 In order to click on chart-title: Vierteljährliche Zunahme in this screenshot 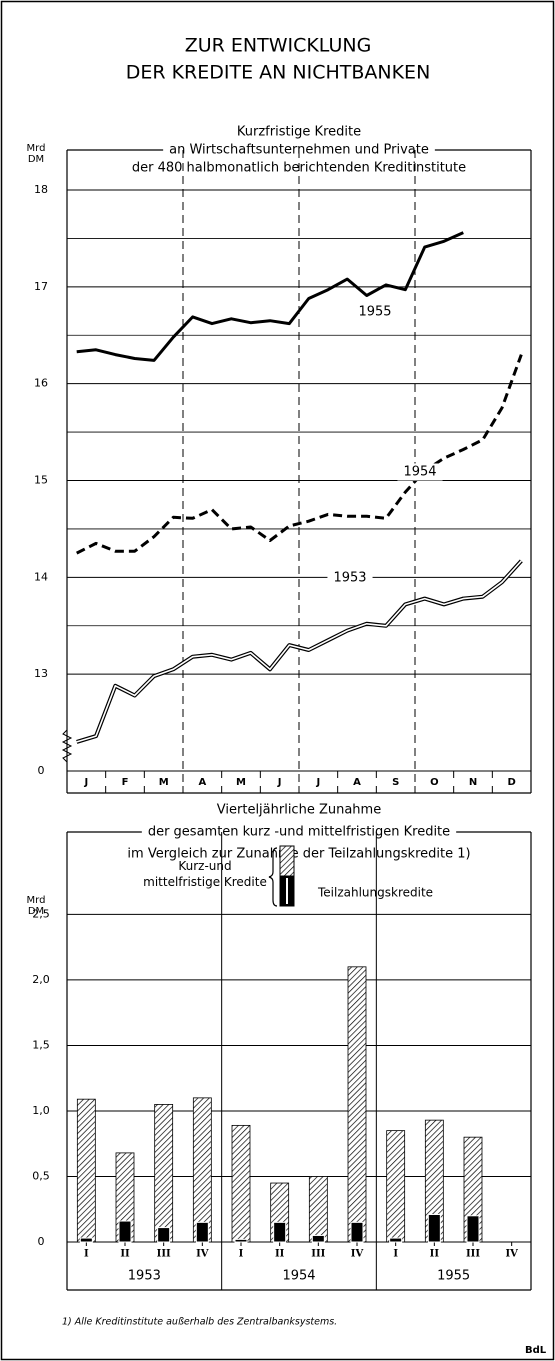, I will do `click(299, 810)`.